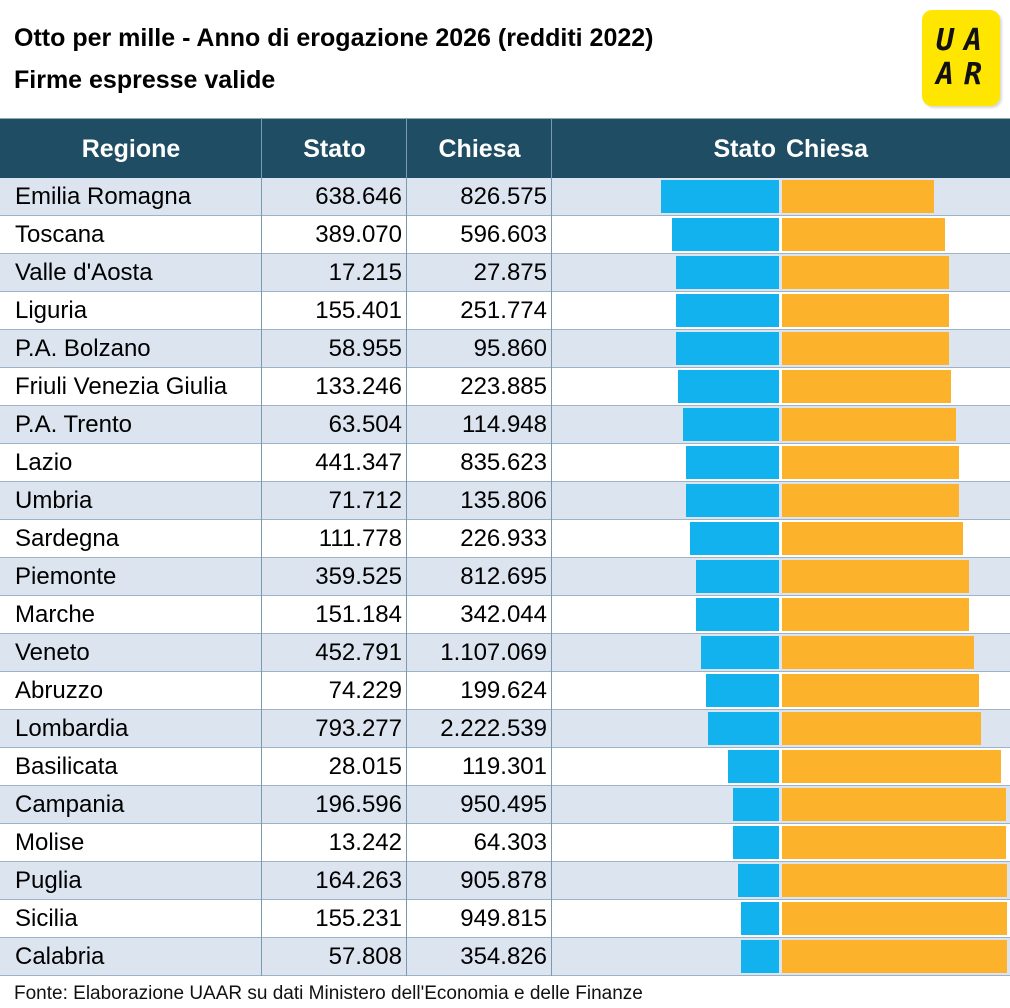 The image size is (1010, 1008). What do you see at coordinates (52, 652) in the screenshot?
I see `region-name: Veneto` at bounding box center [52, 652].